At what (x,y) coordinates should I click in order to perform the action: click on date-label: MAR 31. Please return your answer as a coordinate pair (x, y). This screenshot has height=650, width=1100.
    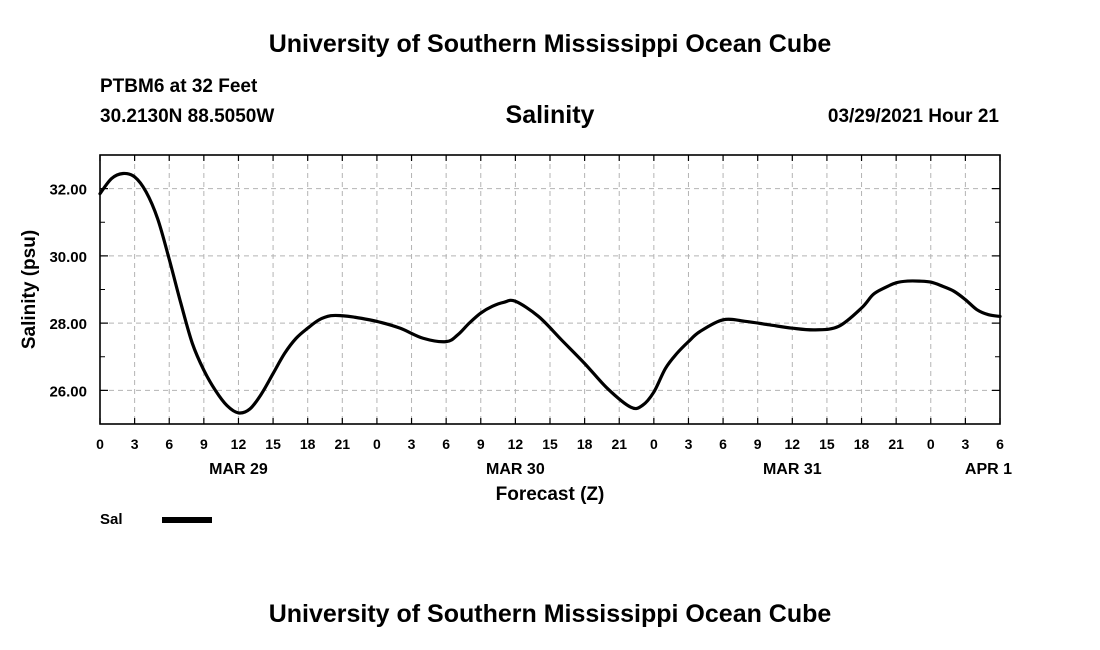
    Looking at the image, I should click on (792, 469).